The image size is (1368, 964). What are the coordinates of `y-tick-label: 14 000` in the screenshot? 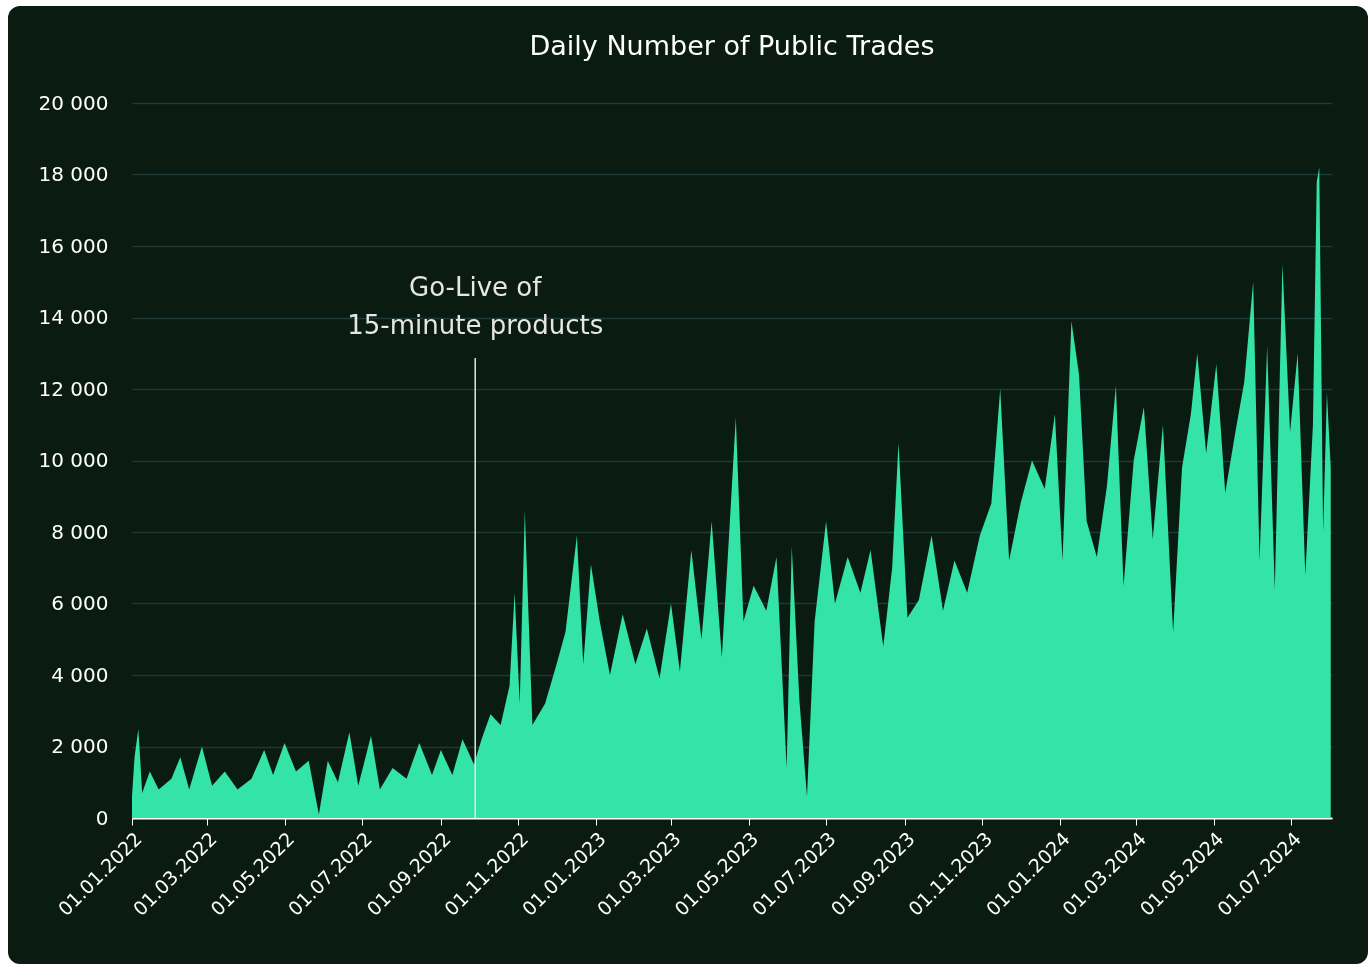 It's located at (73, 317).